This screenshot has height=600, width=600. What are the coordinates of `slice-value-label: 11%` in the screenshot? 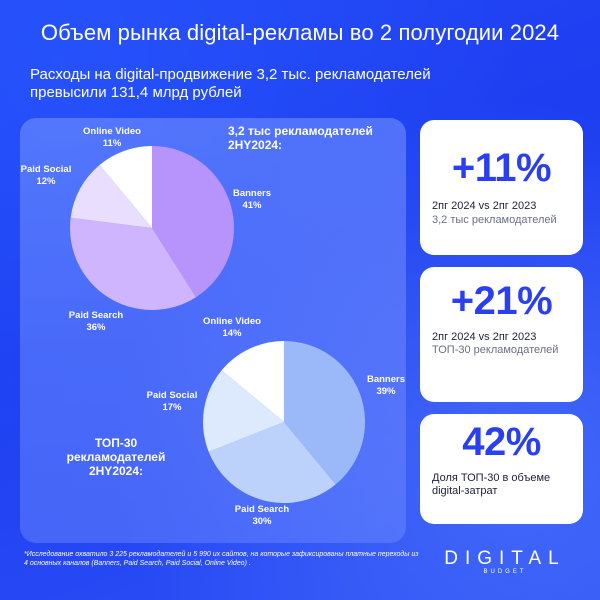 It's located at (112, 143).